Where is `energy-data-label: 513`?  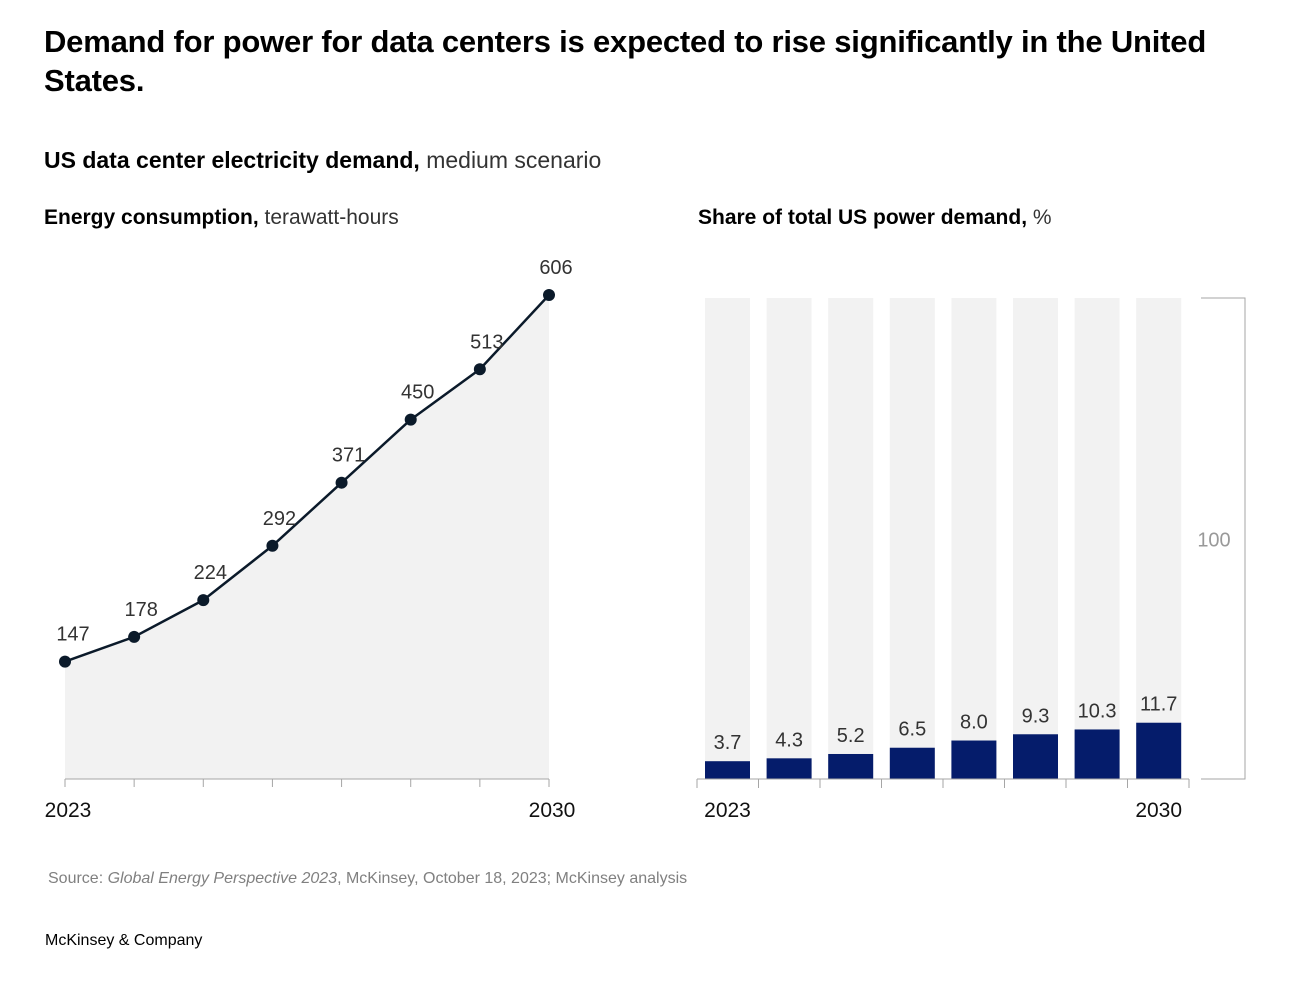
energy-data-label: 513 is located at coordinates (486, 342).